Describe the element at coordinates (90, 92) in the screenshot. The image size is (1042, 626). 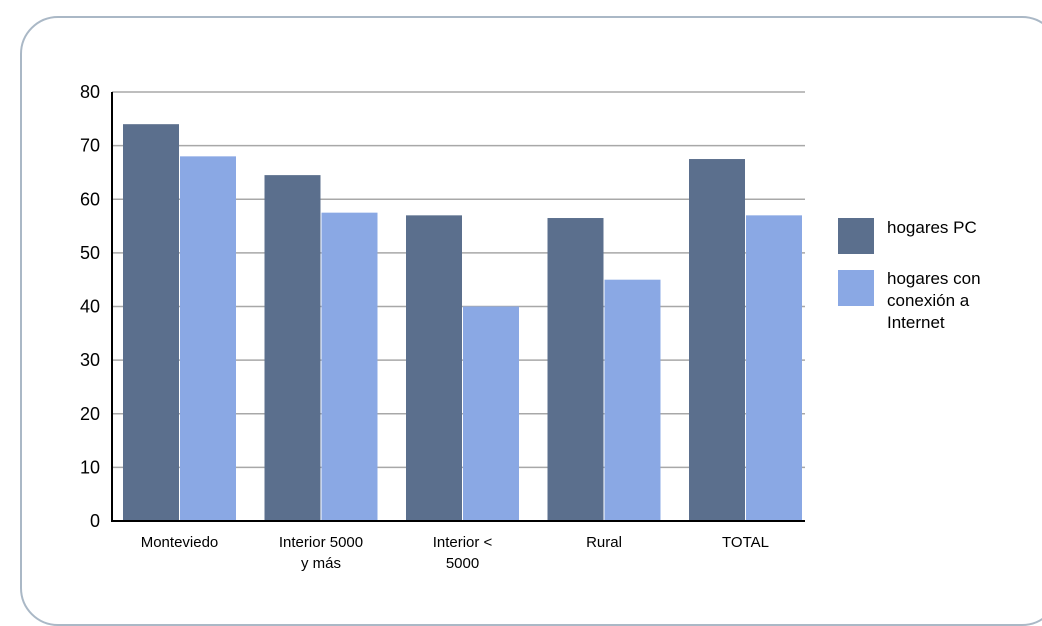
I see `y-tick-label: 80` at that location.